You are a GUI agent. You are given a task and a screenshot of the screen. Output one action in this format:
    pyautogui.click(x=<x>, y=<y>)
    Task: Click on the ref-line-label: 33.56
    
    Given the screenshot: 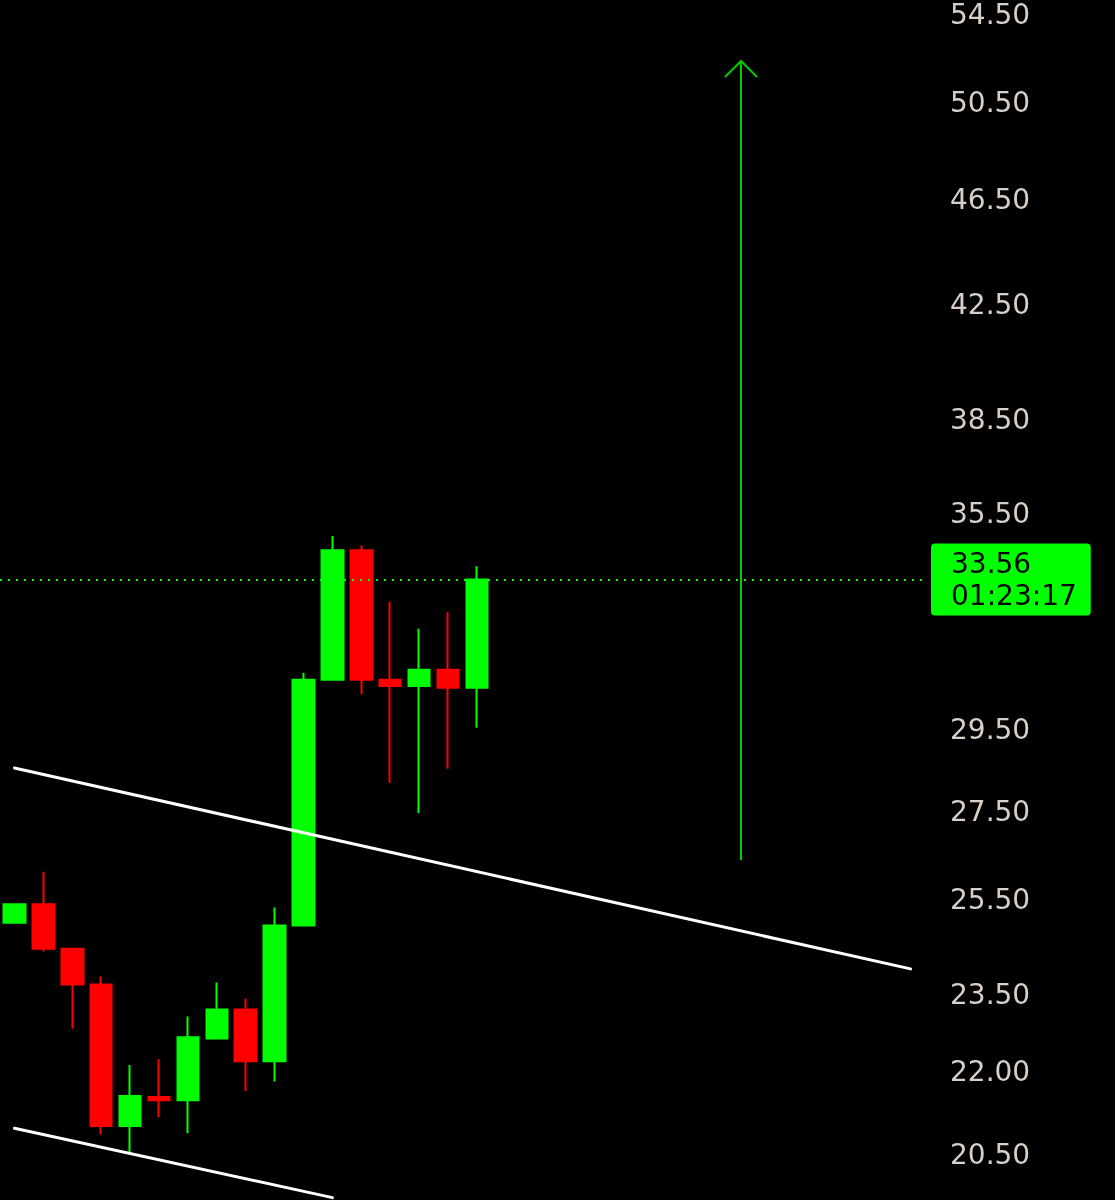 What is the action you would take?
    pyautogui.click(x=991, y=563)
    